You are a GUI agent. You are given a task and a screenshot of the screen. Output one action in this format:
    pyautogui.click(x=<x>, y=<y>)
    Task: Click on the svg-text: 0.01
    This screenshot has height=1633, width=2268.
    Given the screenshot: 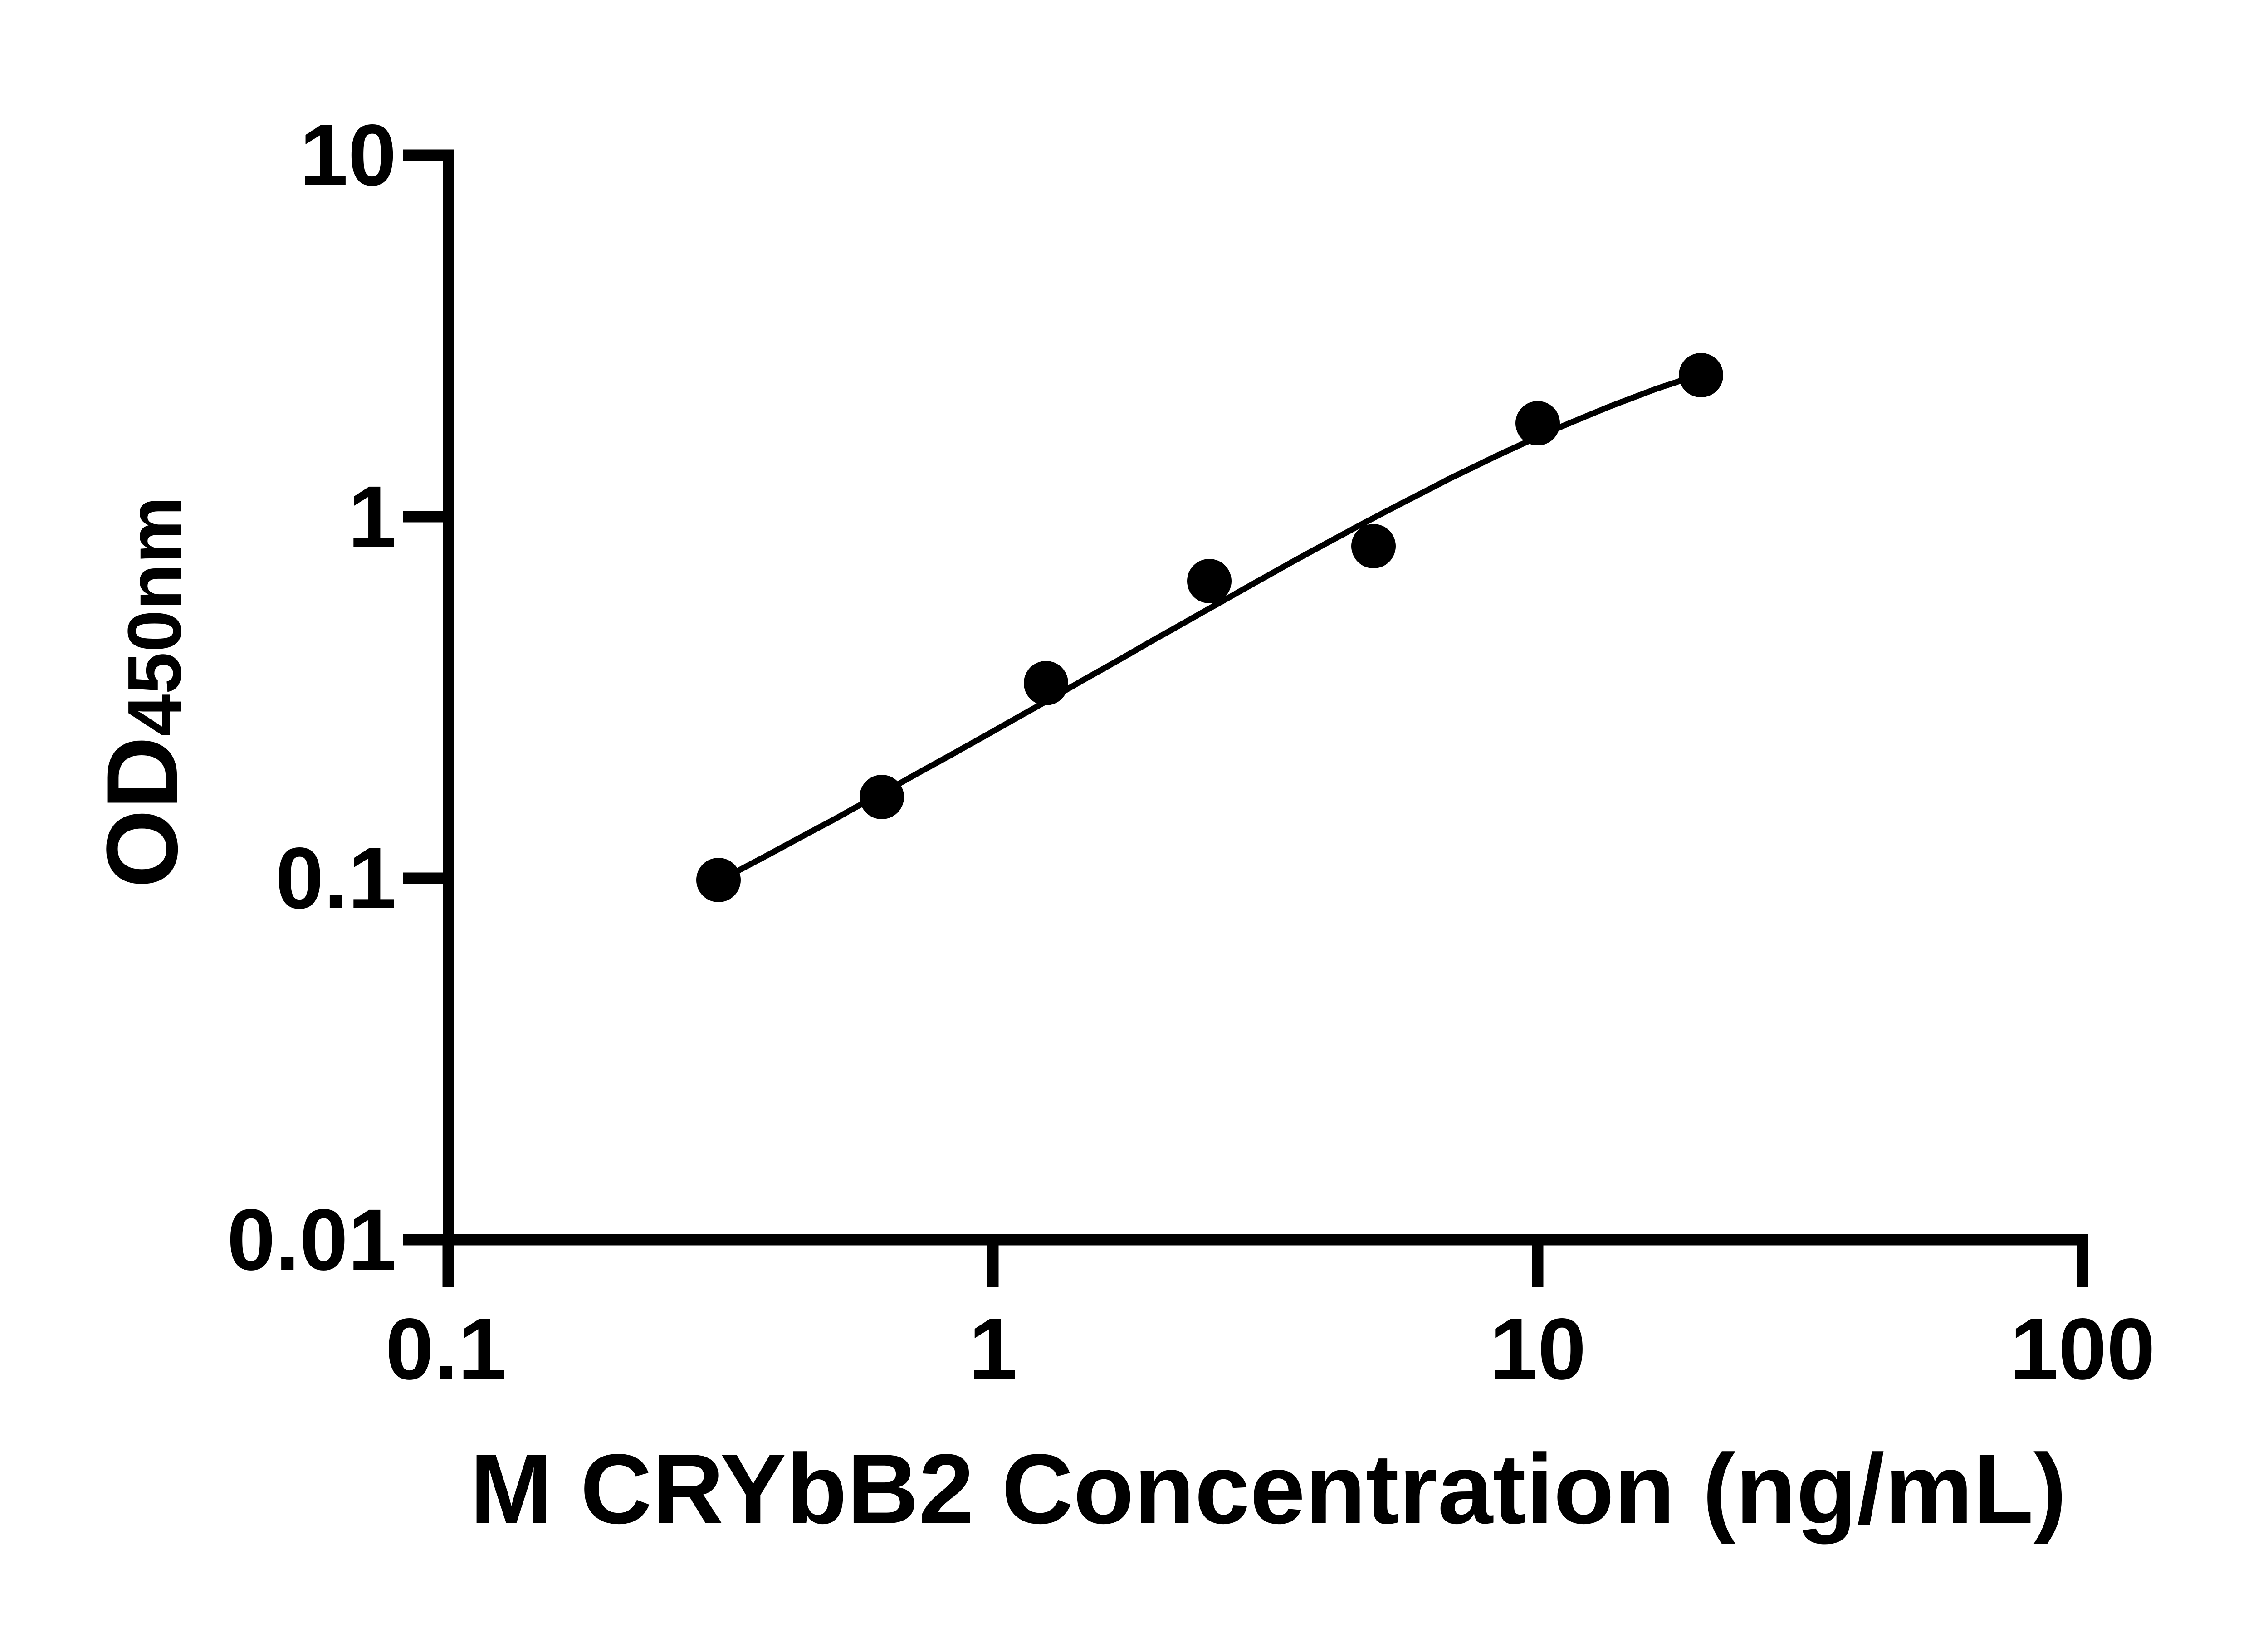 What is the action you would take?
    pyautogui.click(x=311, y=1239)
    